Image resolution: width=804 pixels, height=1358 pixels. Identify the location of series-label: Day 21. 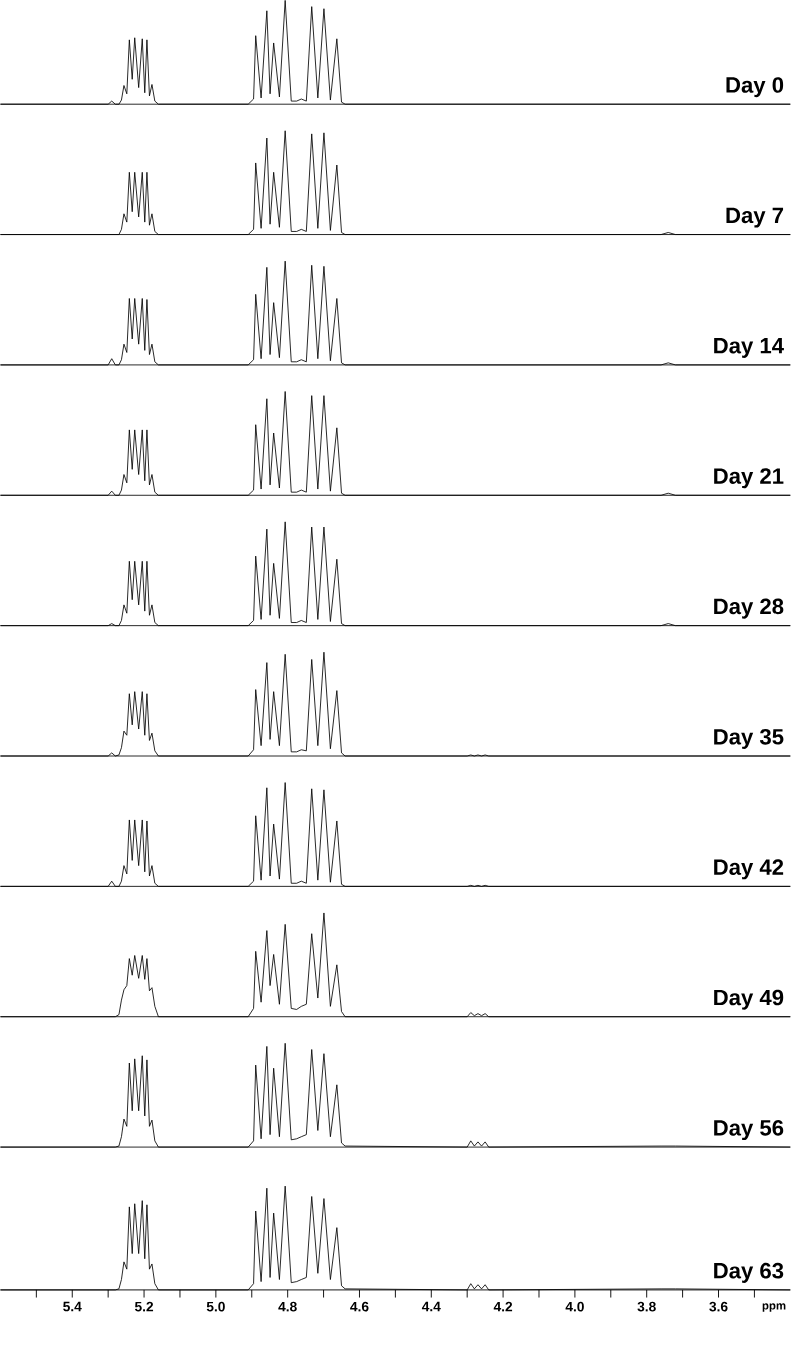
(749, 478).